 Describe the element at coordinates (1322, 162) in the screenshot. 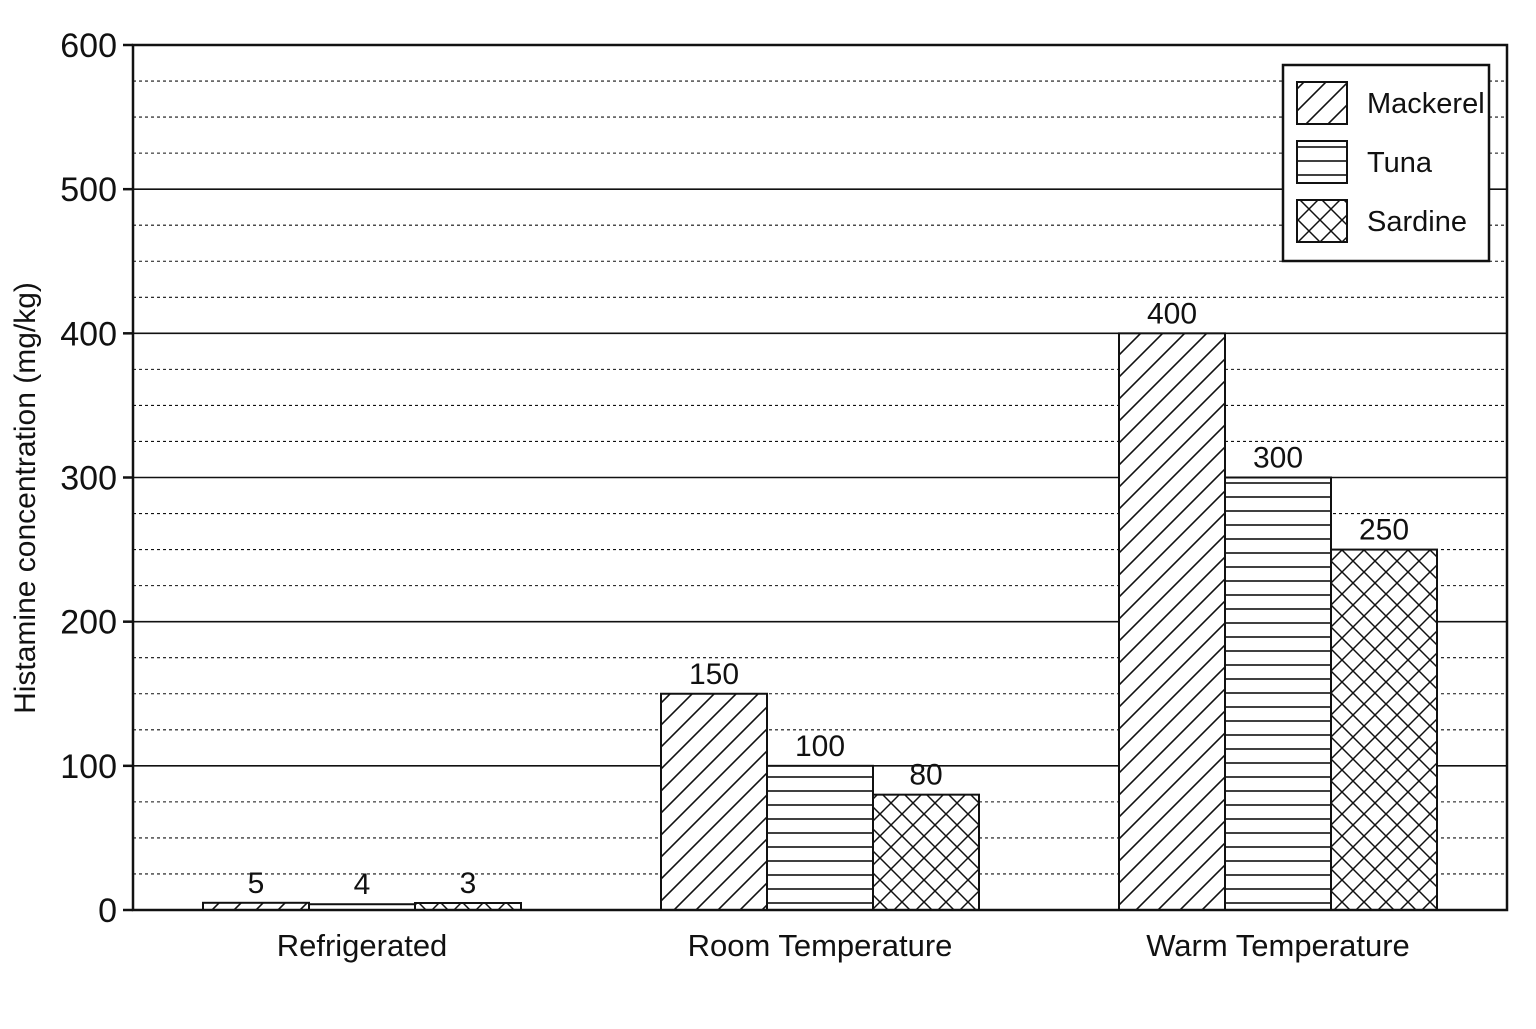

I see `legend-swatch-tuna` at that location.